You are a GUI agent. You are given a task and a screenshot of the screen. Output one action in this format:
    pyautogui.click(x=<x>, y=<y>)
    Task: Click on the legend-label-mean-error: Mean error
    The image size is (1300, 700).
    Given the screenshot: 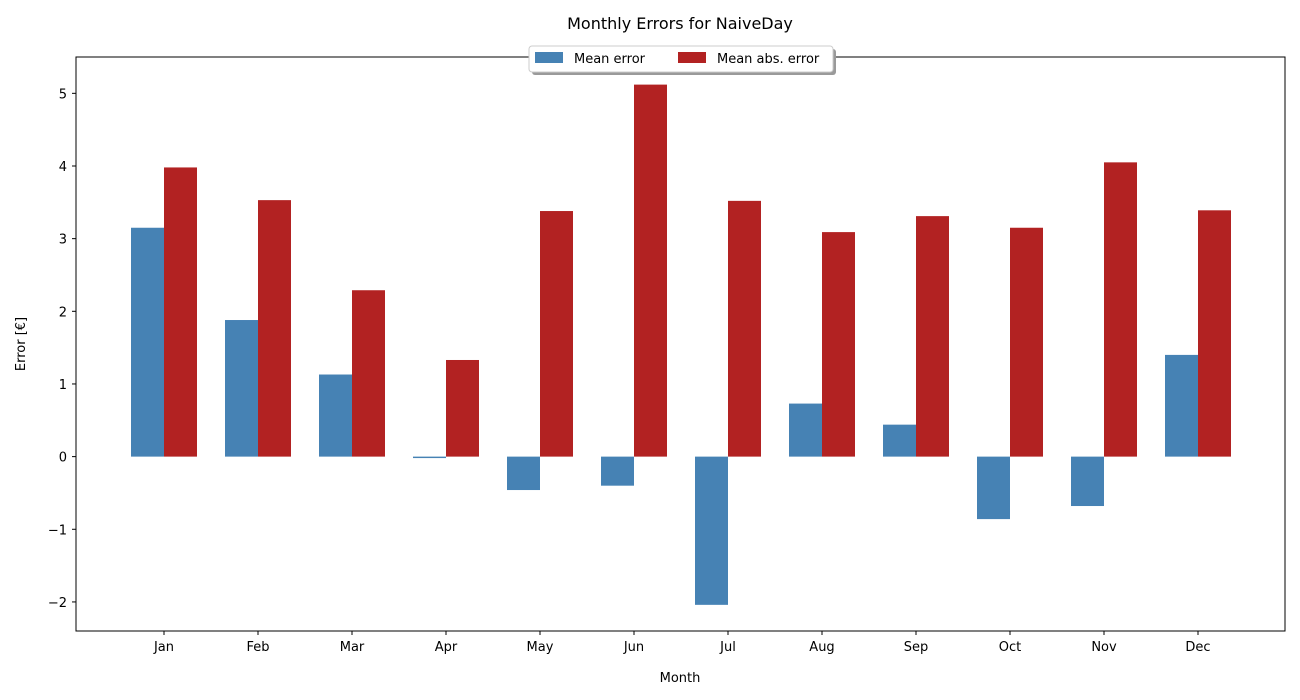 What is the action you would take?
    pyautogui.click(x=610, y=59)
    